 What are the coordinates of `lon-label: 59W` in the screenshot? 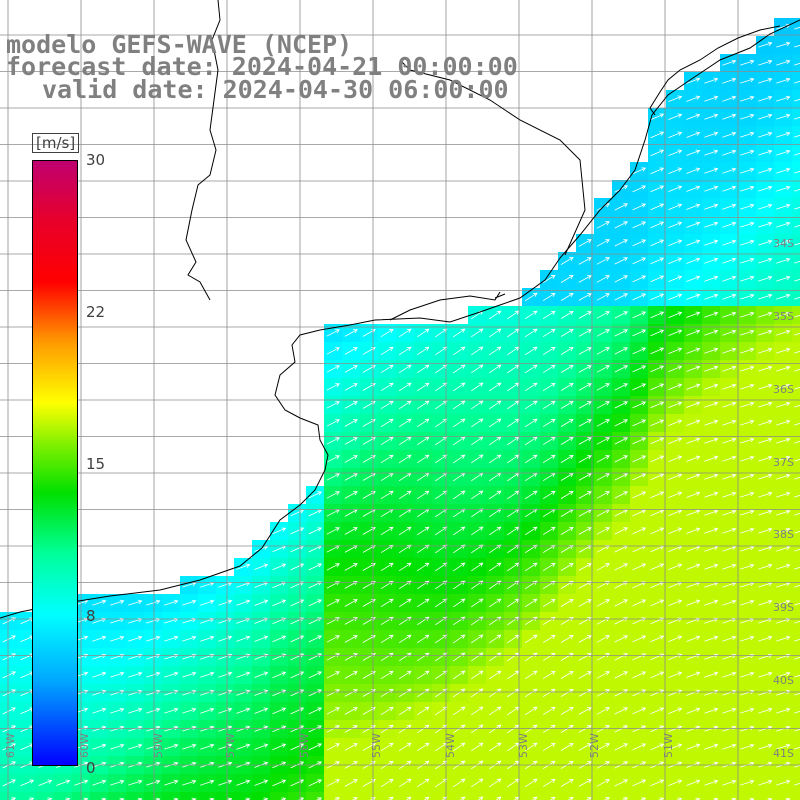 It's located at (158, 745).